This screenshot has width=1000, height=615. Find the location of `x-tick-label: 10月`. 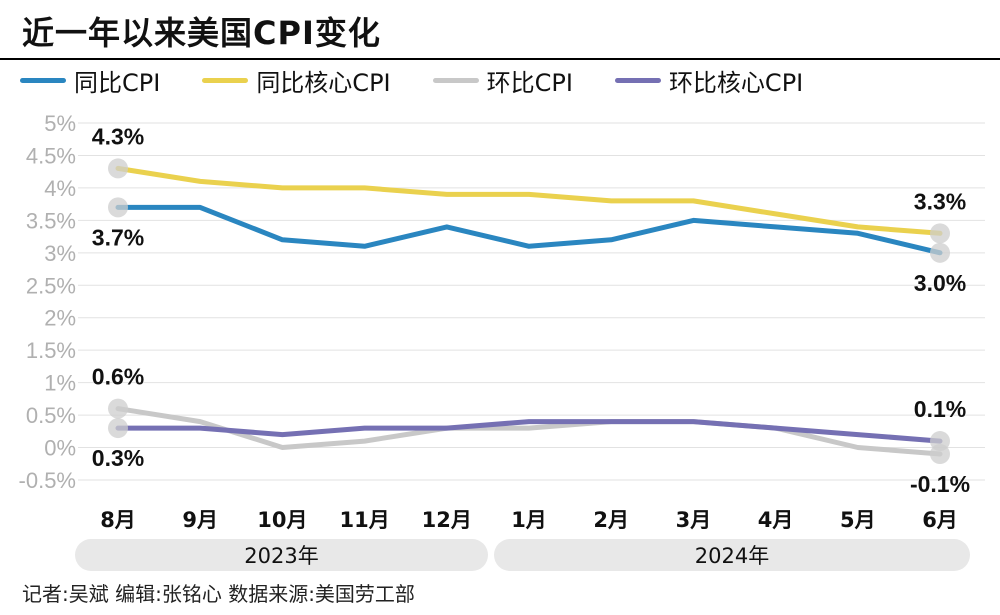

x-tick-label: 10月 is located at coordinates (282, 520).